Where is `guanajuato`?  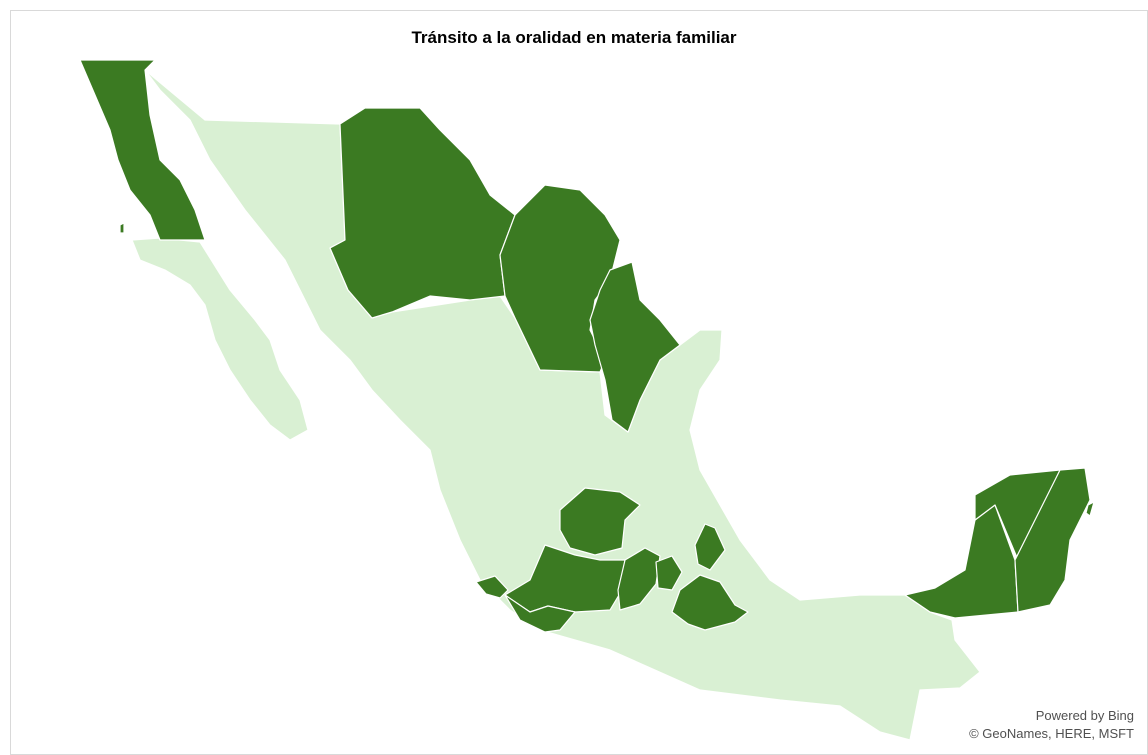
guanajuato is located at coordinates (600, 521).